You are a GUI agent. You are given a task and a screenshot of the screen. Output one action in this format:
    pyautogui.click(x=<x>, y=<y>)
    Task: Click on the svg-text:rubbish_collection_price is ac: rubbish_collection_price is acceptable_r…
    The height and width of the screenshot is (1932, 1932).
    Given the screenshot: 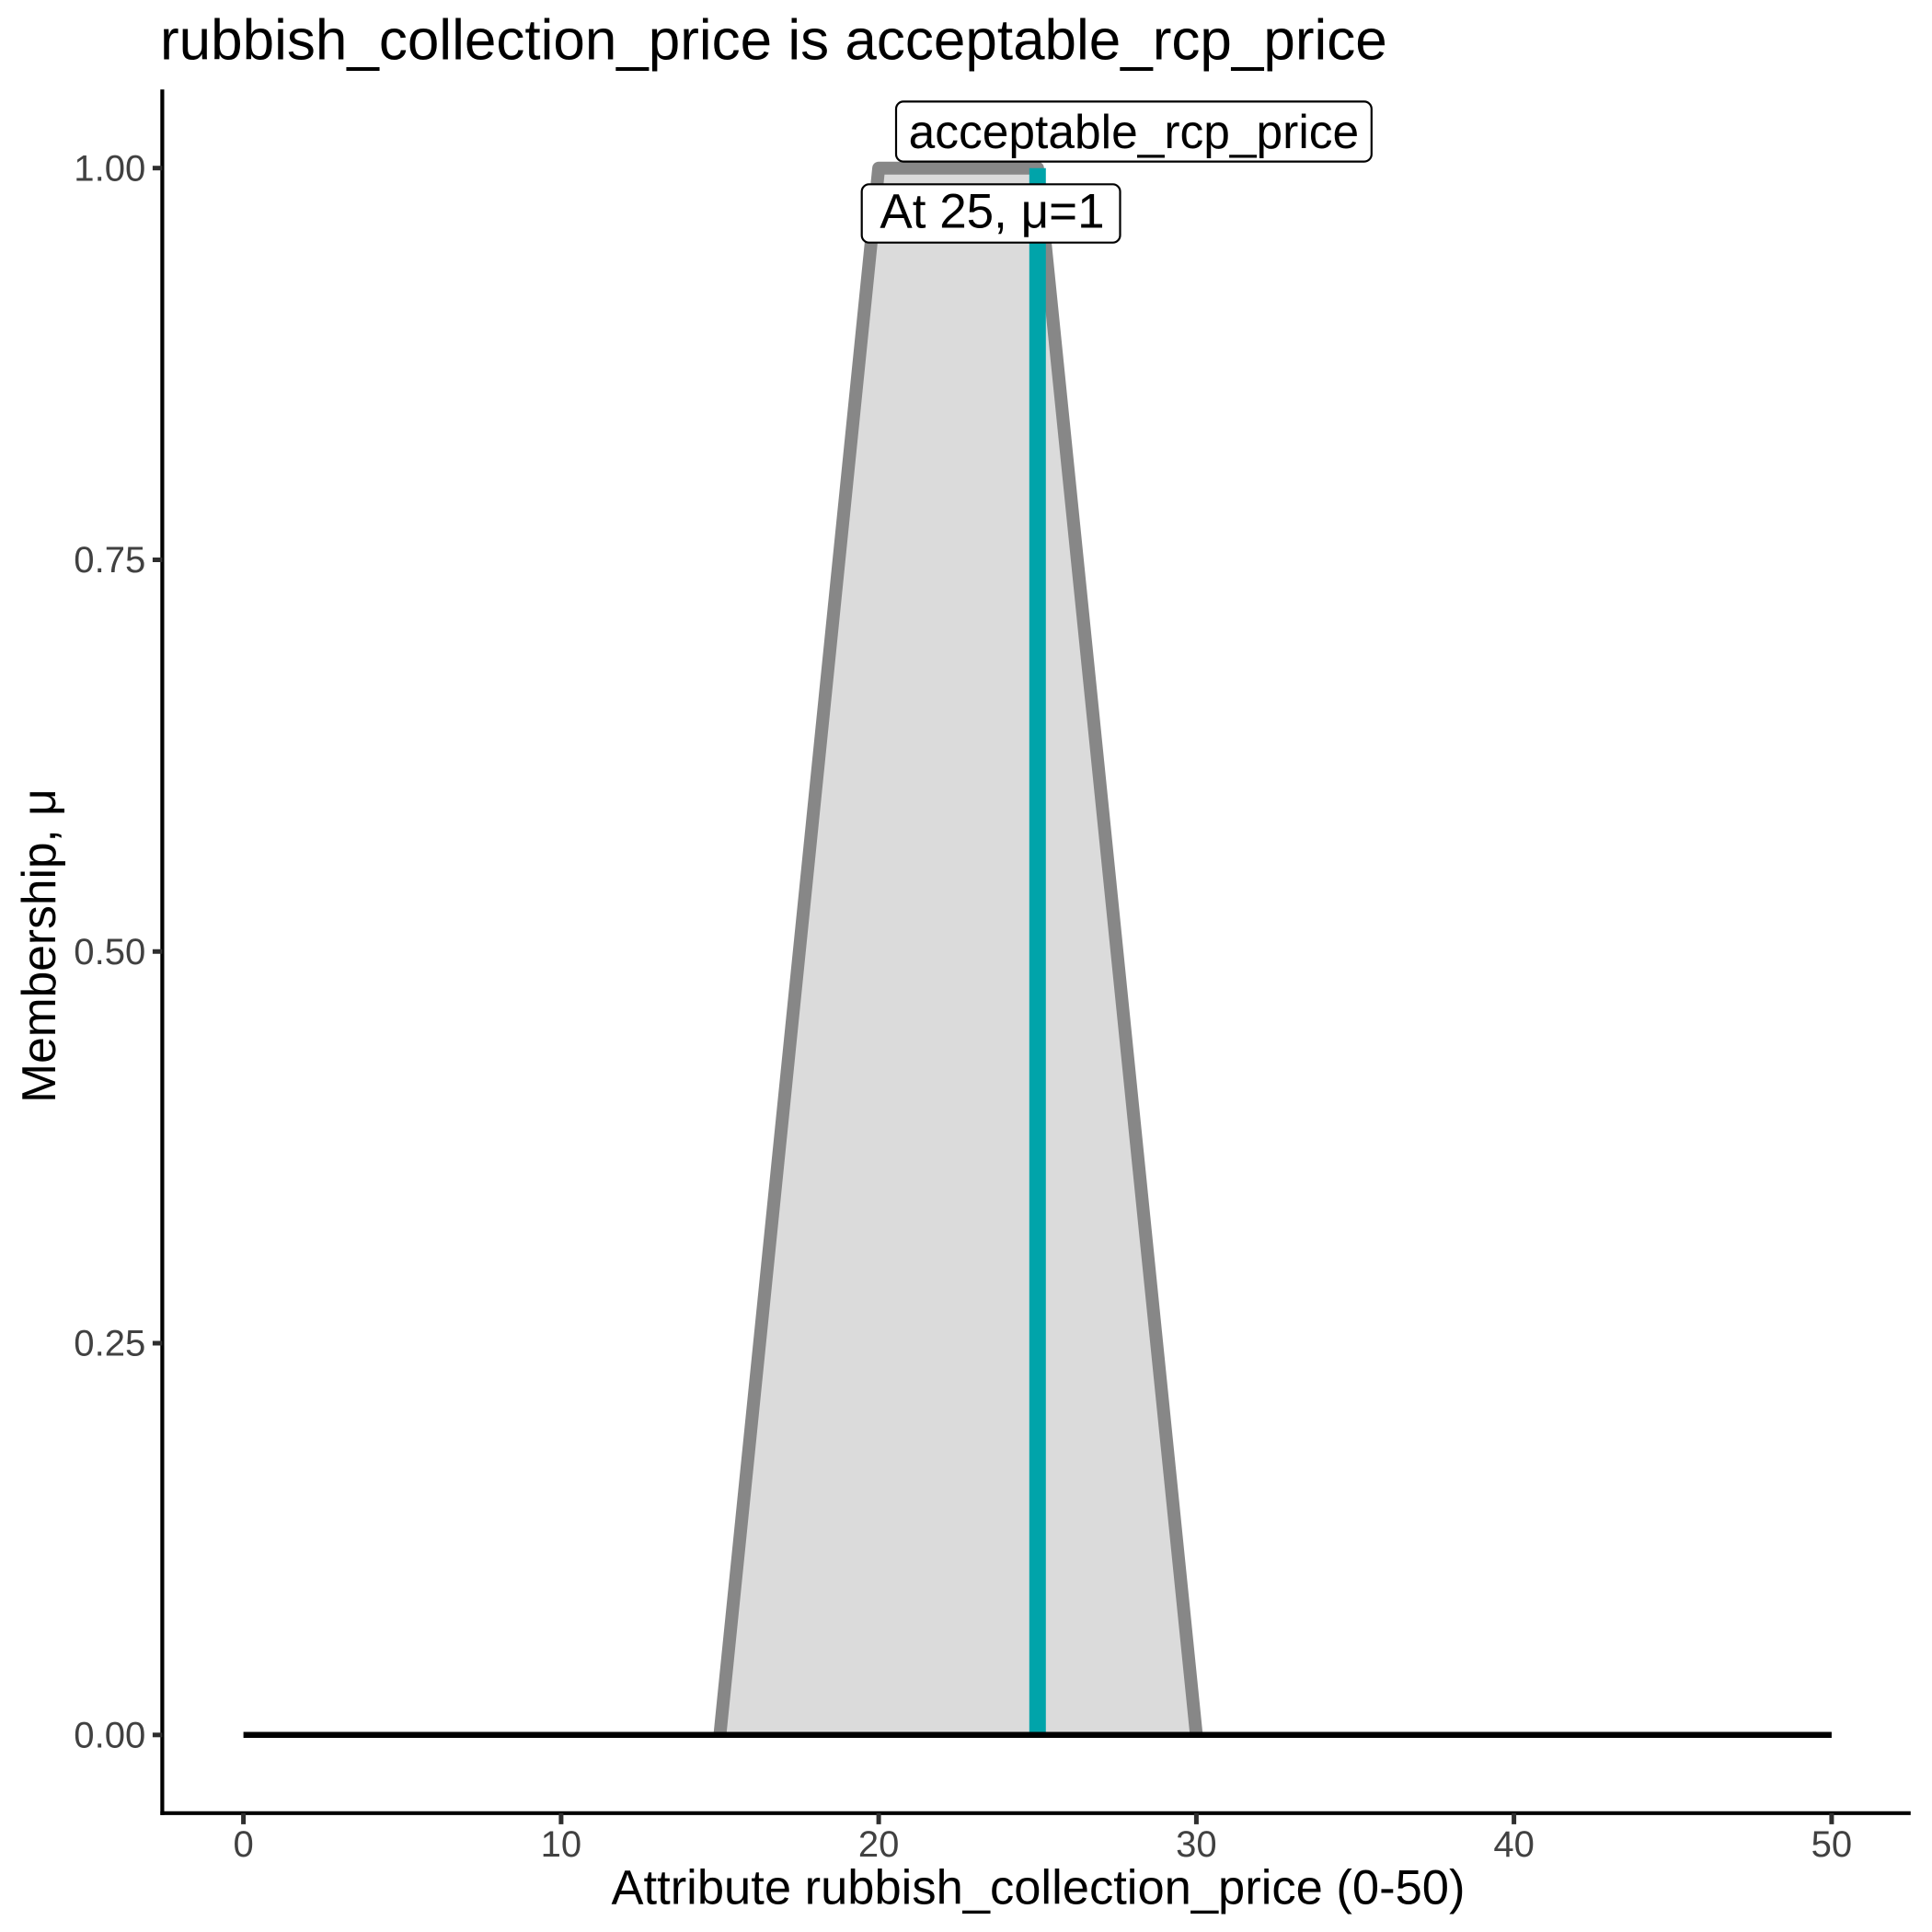 What is the action you would take?
    pyautogui.click(x=773, y=41)
    